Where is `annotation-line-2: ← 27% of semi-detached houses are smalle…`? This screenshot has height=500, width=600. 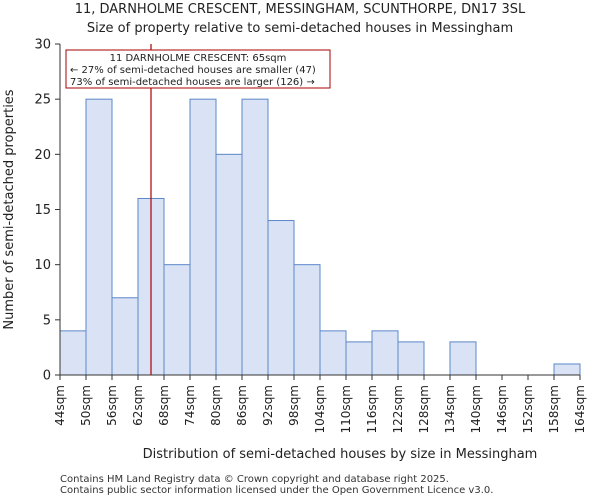 annotation-line-2: ← 27% of semi-detached houses are smalle… is located at coordinates (193, 70).